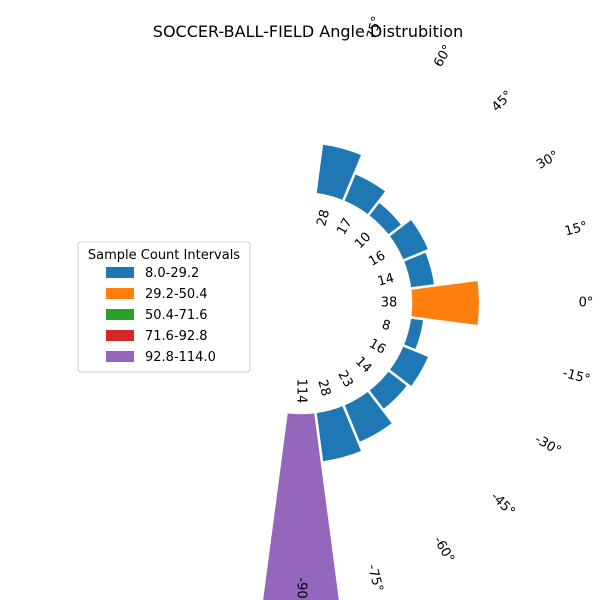 Image resolution: width=600 pixels, height=600 pixels. I want to click on angle-tick-label-10: -75°, so click(375, 578).